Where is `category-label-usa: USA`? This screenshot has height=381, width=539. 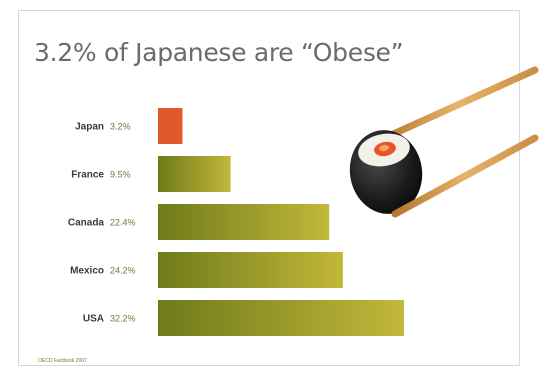
category-label-usa: USA is located at coordinates (93, 319).